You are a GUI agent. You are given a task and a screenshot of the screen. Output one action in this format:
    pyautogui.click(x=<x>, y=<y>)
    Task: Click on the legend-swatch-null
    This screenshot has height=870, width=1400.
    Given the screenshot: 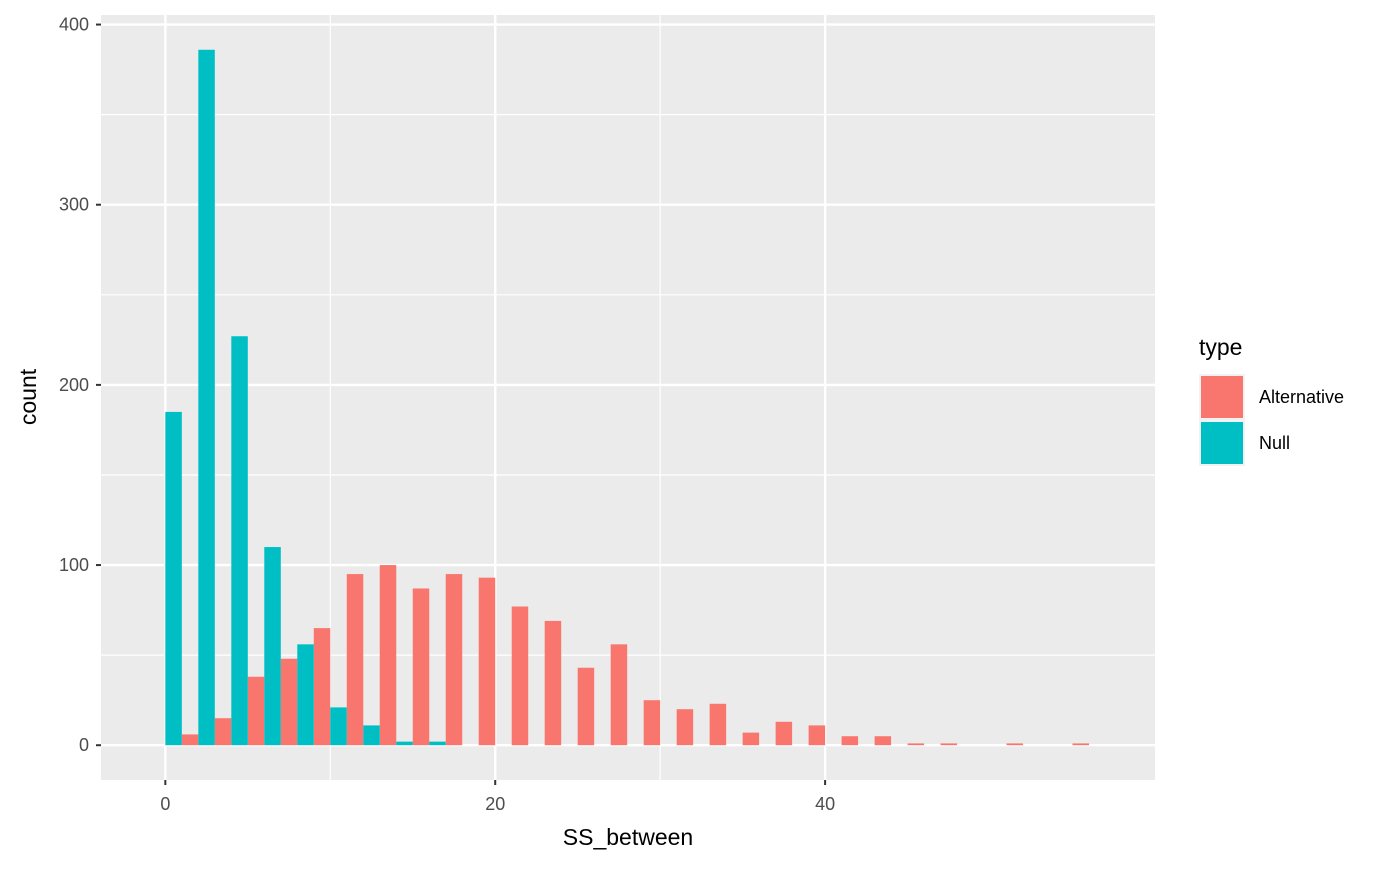 What is the action you would take?
    pyautogui.click(x=1222, y=443)
    